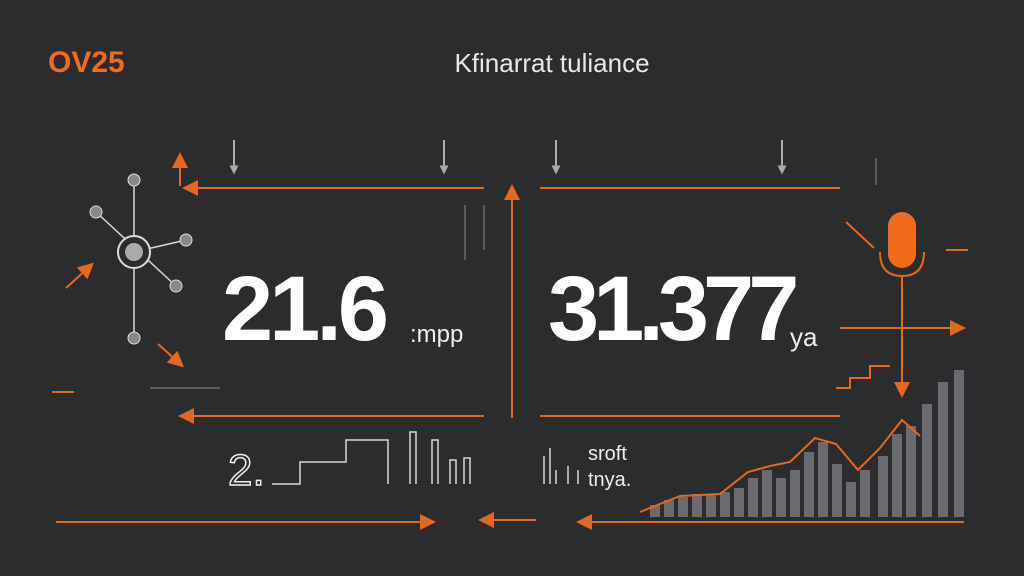  Describe the element at coordinates (672, 309) in the screenshot. I see `metric-value: 31.377` at that location.